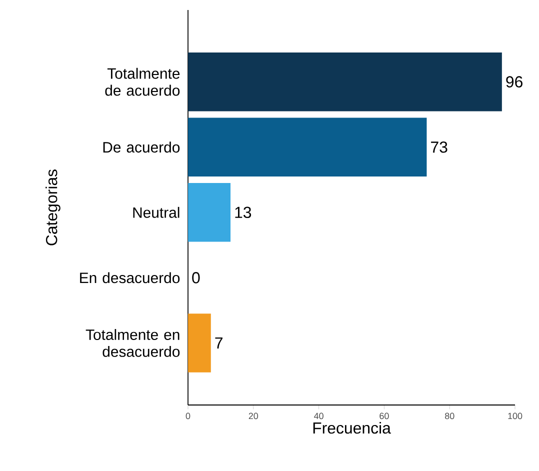 This screenshot has height=471, width=539. I want to click on data-label: 7, so click(218, 342).